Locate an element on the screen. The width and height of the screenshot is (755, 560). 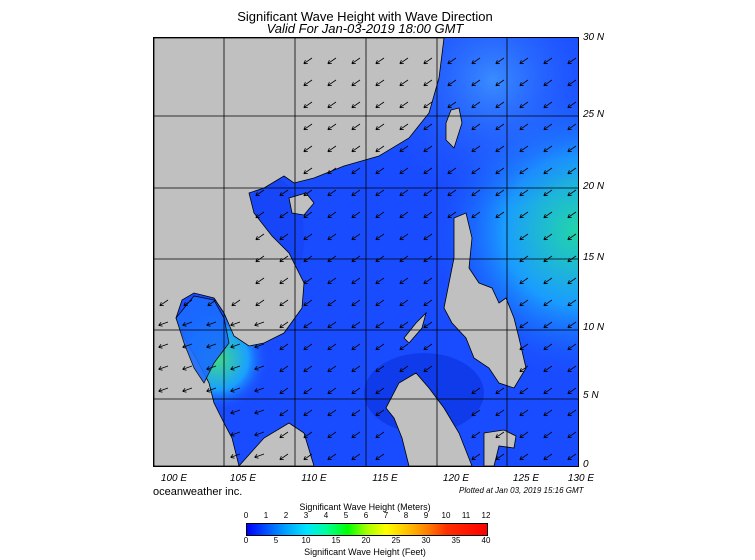
land-palawan is located at coordinates (415, 327).